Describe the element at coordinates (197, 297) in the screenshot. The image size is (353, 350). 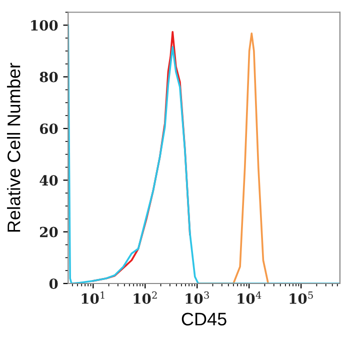
I see `x-tick-label: 10$^{3}$` at that location.